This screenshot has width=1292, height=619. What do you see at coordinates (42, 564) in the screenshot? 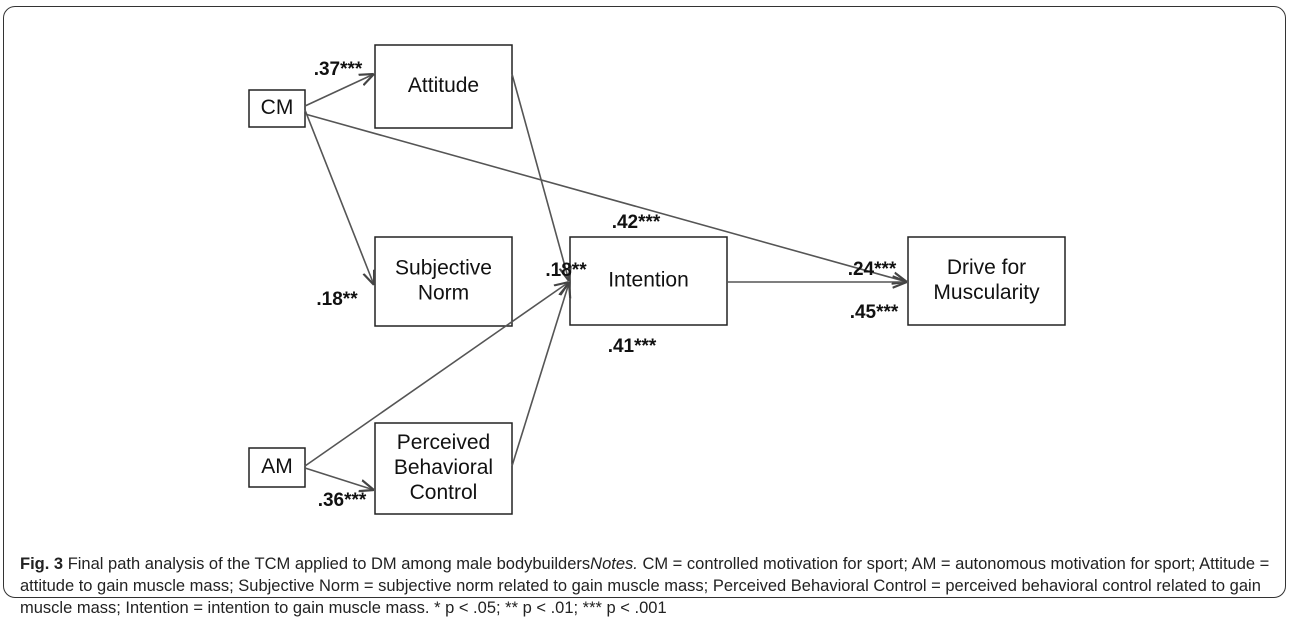
I see `caption-label: Fig. 3` at bounding box center [42, 564].